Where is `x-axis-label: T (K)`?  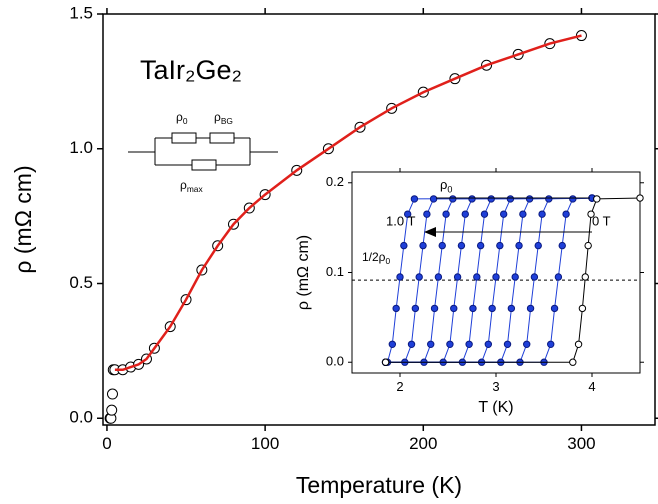 x-axis-label: T (K) is located at coordinates (495, 407).